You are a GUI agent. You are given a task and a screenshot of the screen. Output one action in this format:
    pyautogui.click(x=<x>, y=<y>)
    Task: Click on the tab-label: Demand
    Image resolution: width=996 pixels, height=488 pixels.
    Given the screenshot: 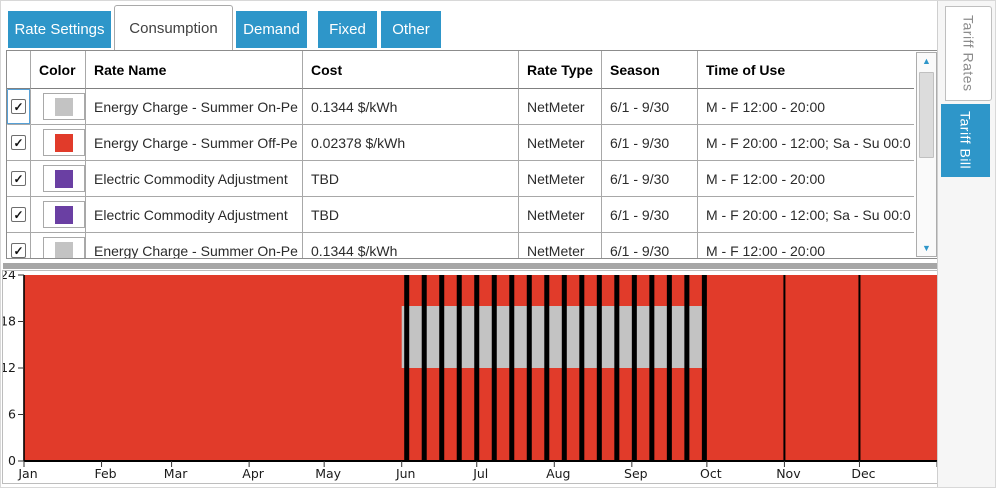 What is the action you would take?
    pyautogui.click(x=271, y=29)
    